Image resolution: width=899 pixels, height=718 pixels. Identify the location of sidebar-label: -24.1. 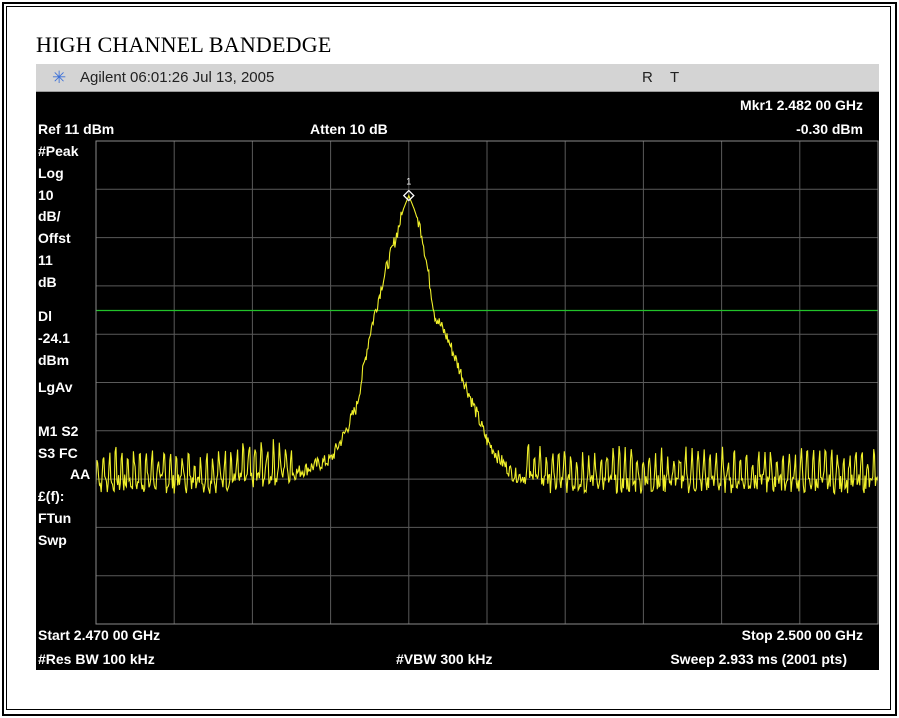
(54, 338).